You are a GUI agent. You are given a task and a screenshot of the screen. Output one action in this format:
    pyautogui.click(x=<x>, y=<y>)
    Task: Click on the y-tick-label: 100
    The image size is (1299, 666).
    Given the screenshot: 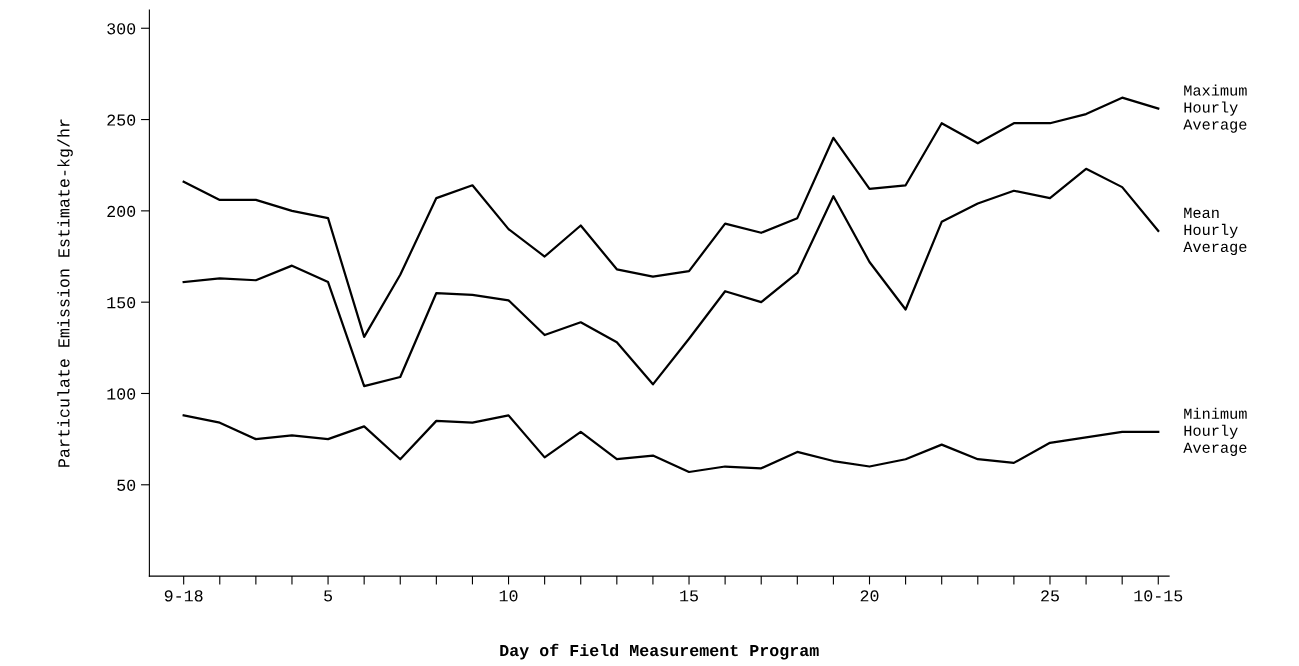 What is the action you would take?
    pyautogui.click(x=121, y=394)
    